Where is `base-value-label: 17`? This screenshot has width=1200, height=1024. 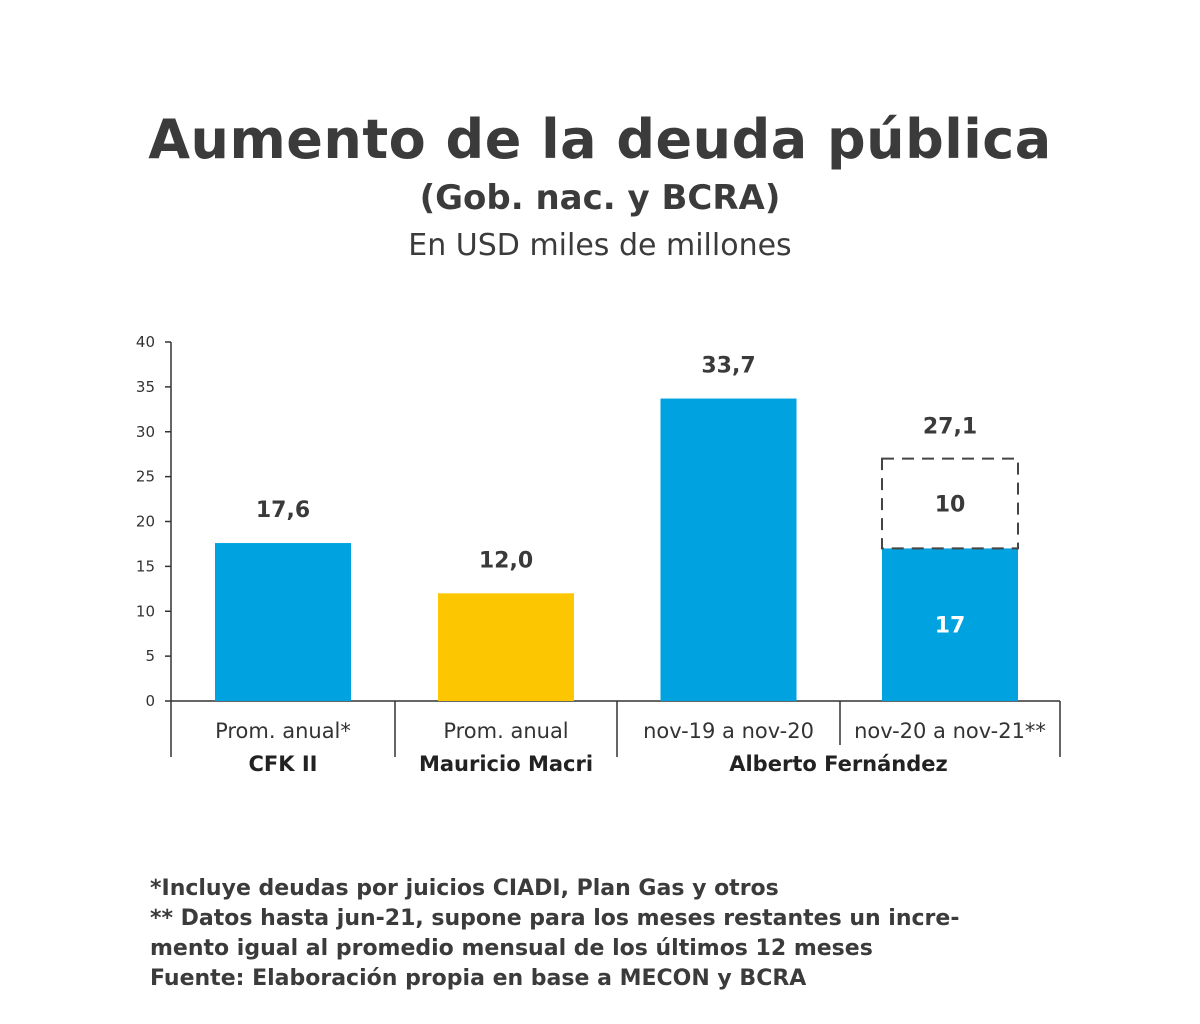 base-value-label: 17 is located at coordinates (950, 626).